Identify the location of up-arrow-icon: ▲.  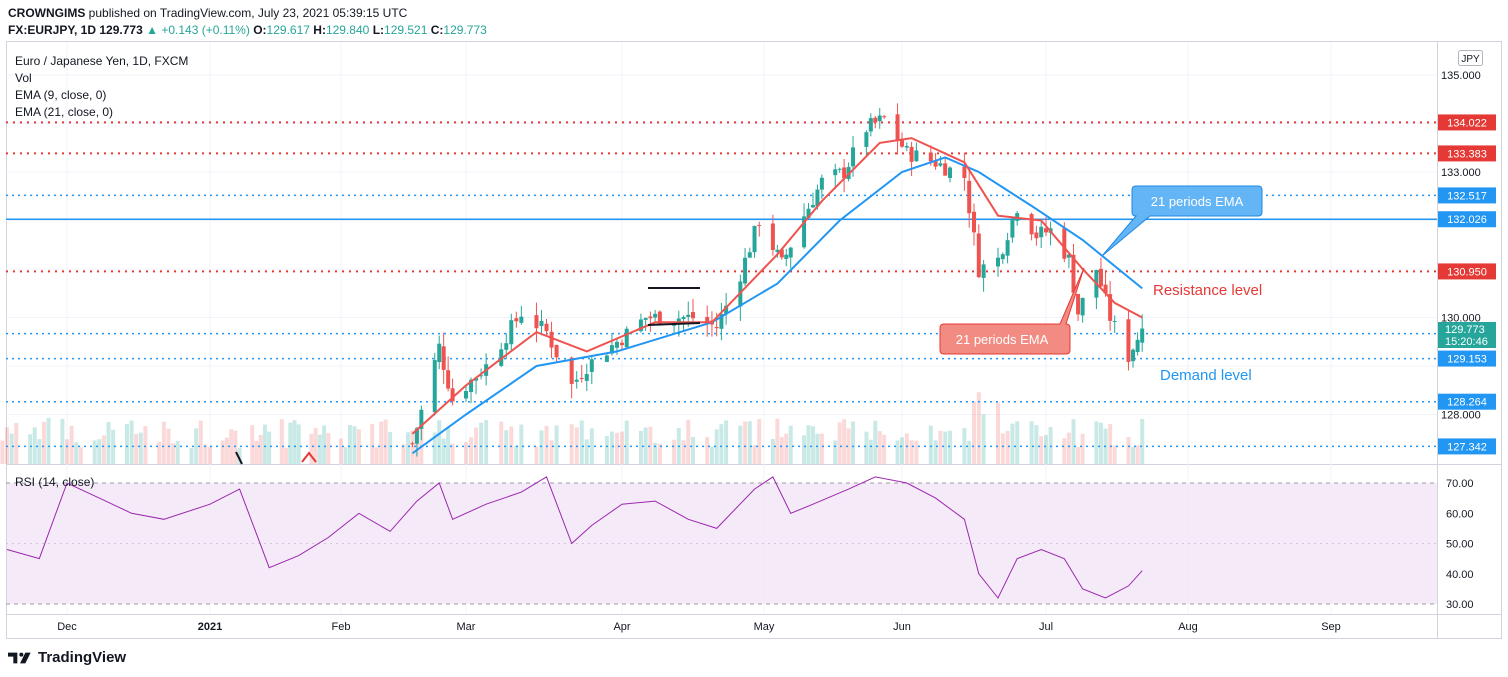
(152, 30).